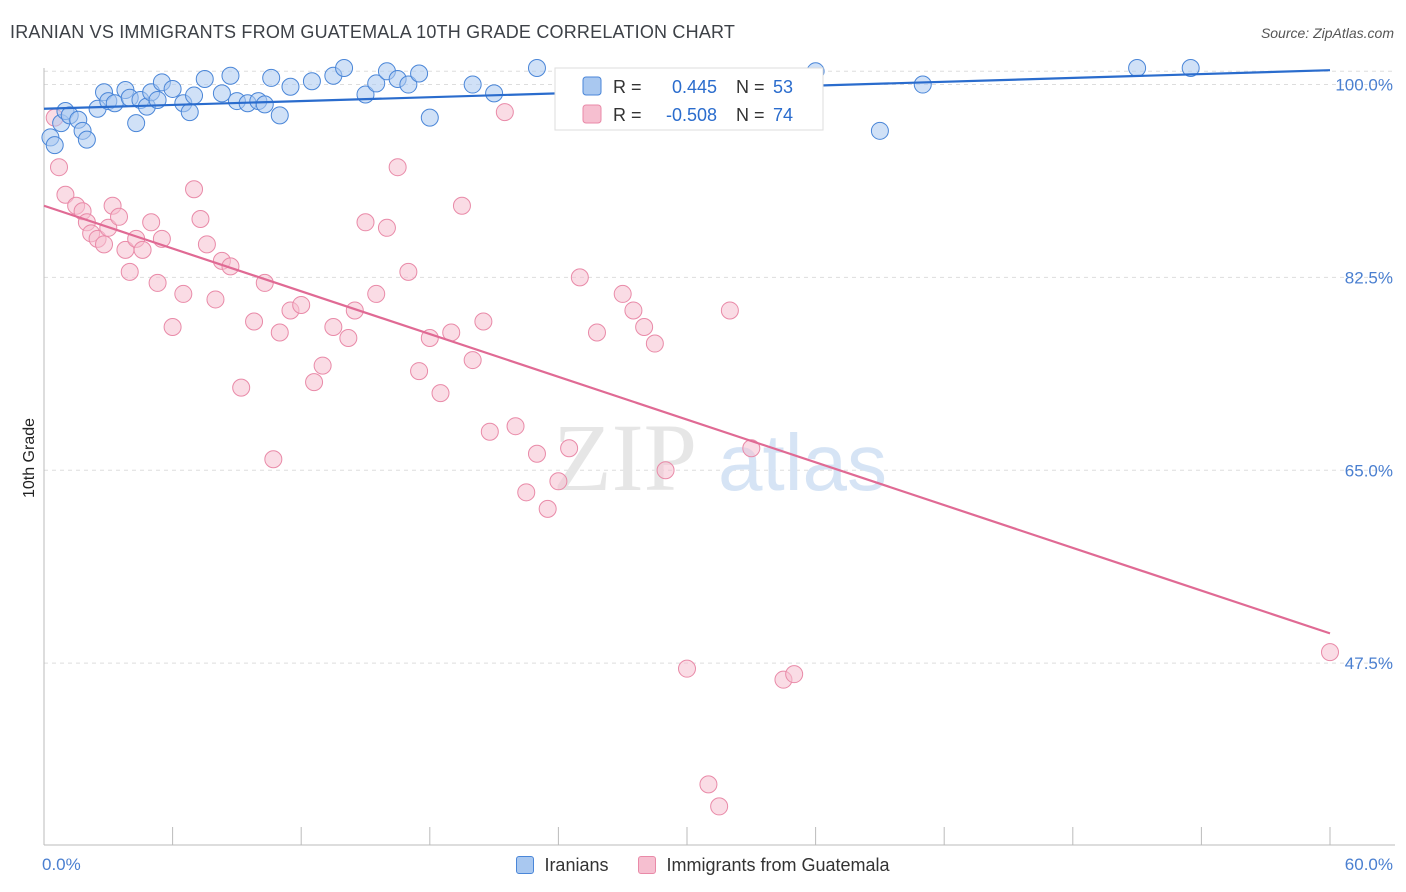 This screenshot has width=1406, height=892. Describe the element at coordinates (562, 865) in the screenshot. I see `legend-item-iranians: Iranians` at that location.